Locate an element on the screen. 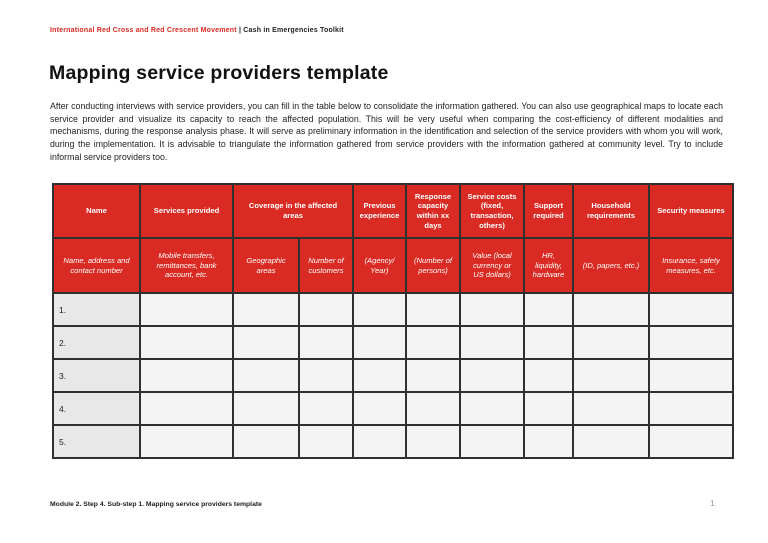  subheader-cell: Geographic areas is located at coordinates (266, 265).